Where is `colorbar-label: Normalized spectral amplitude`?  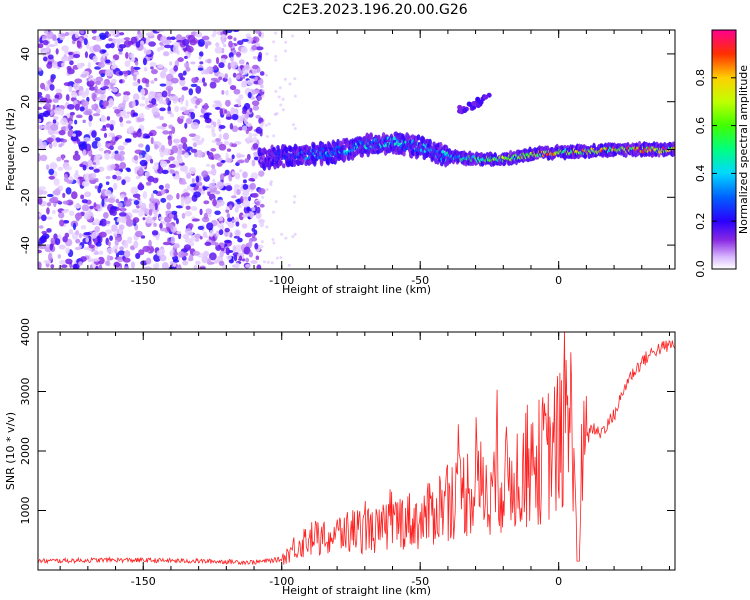
colorbar-label: Normalized spectral amplitude is located at coordinates (743, 149).